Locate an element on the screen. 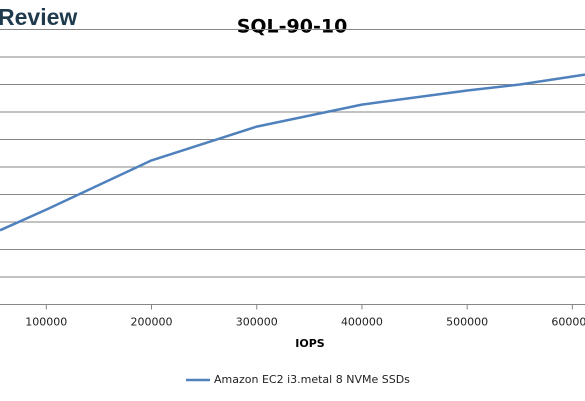 The height and width of the screenshot is (401, 585). x-tick-label: 200000 is located at coordinates (152, 322).